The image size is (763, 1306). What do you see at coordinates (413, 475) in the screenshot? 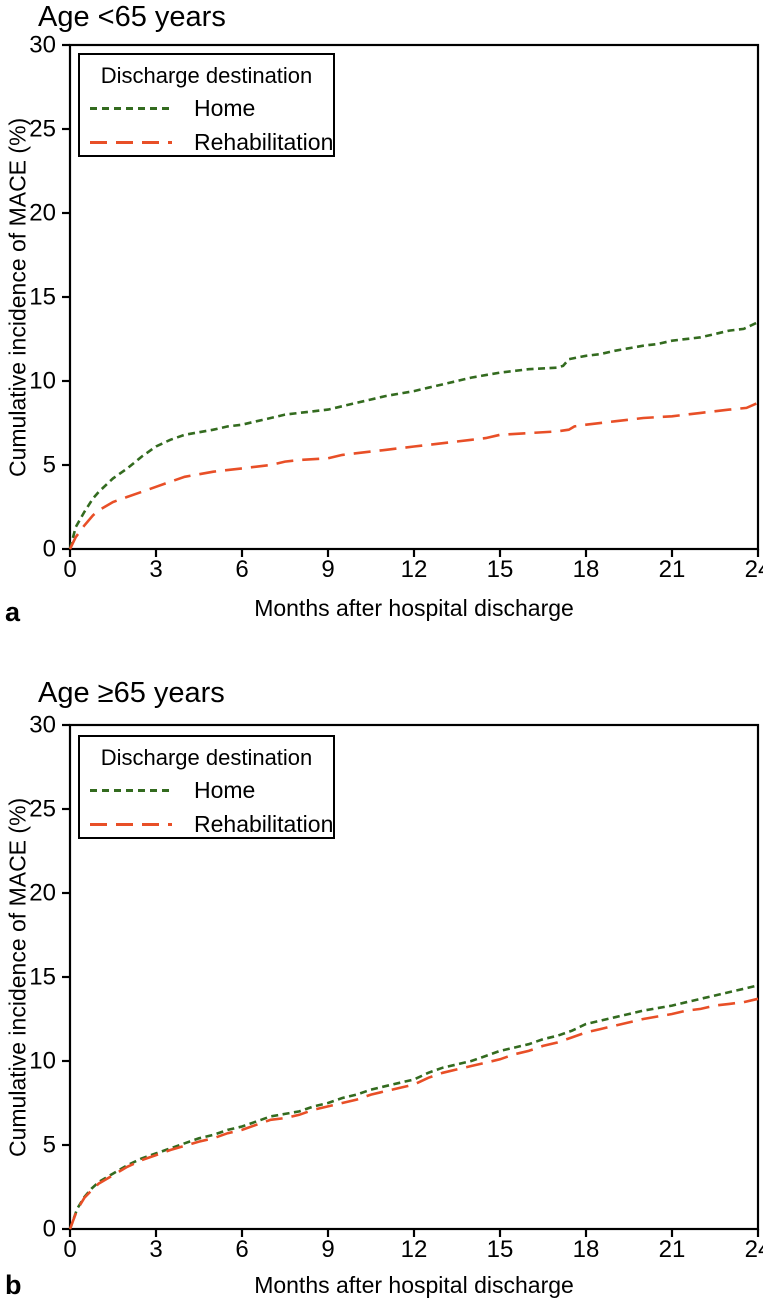
I see `series-line-rehabilitation` at bounding box center [413, 475].